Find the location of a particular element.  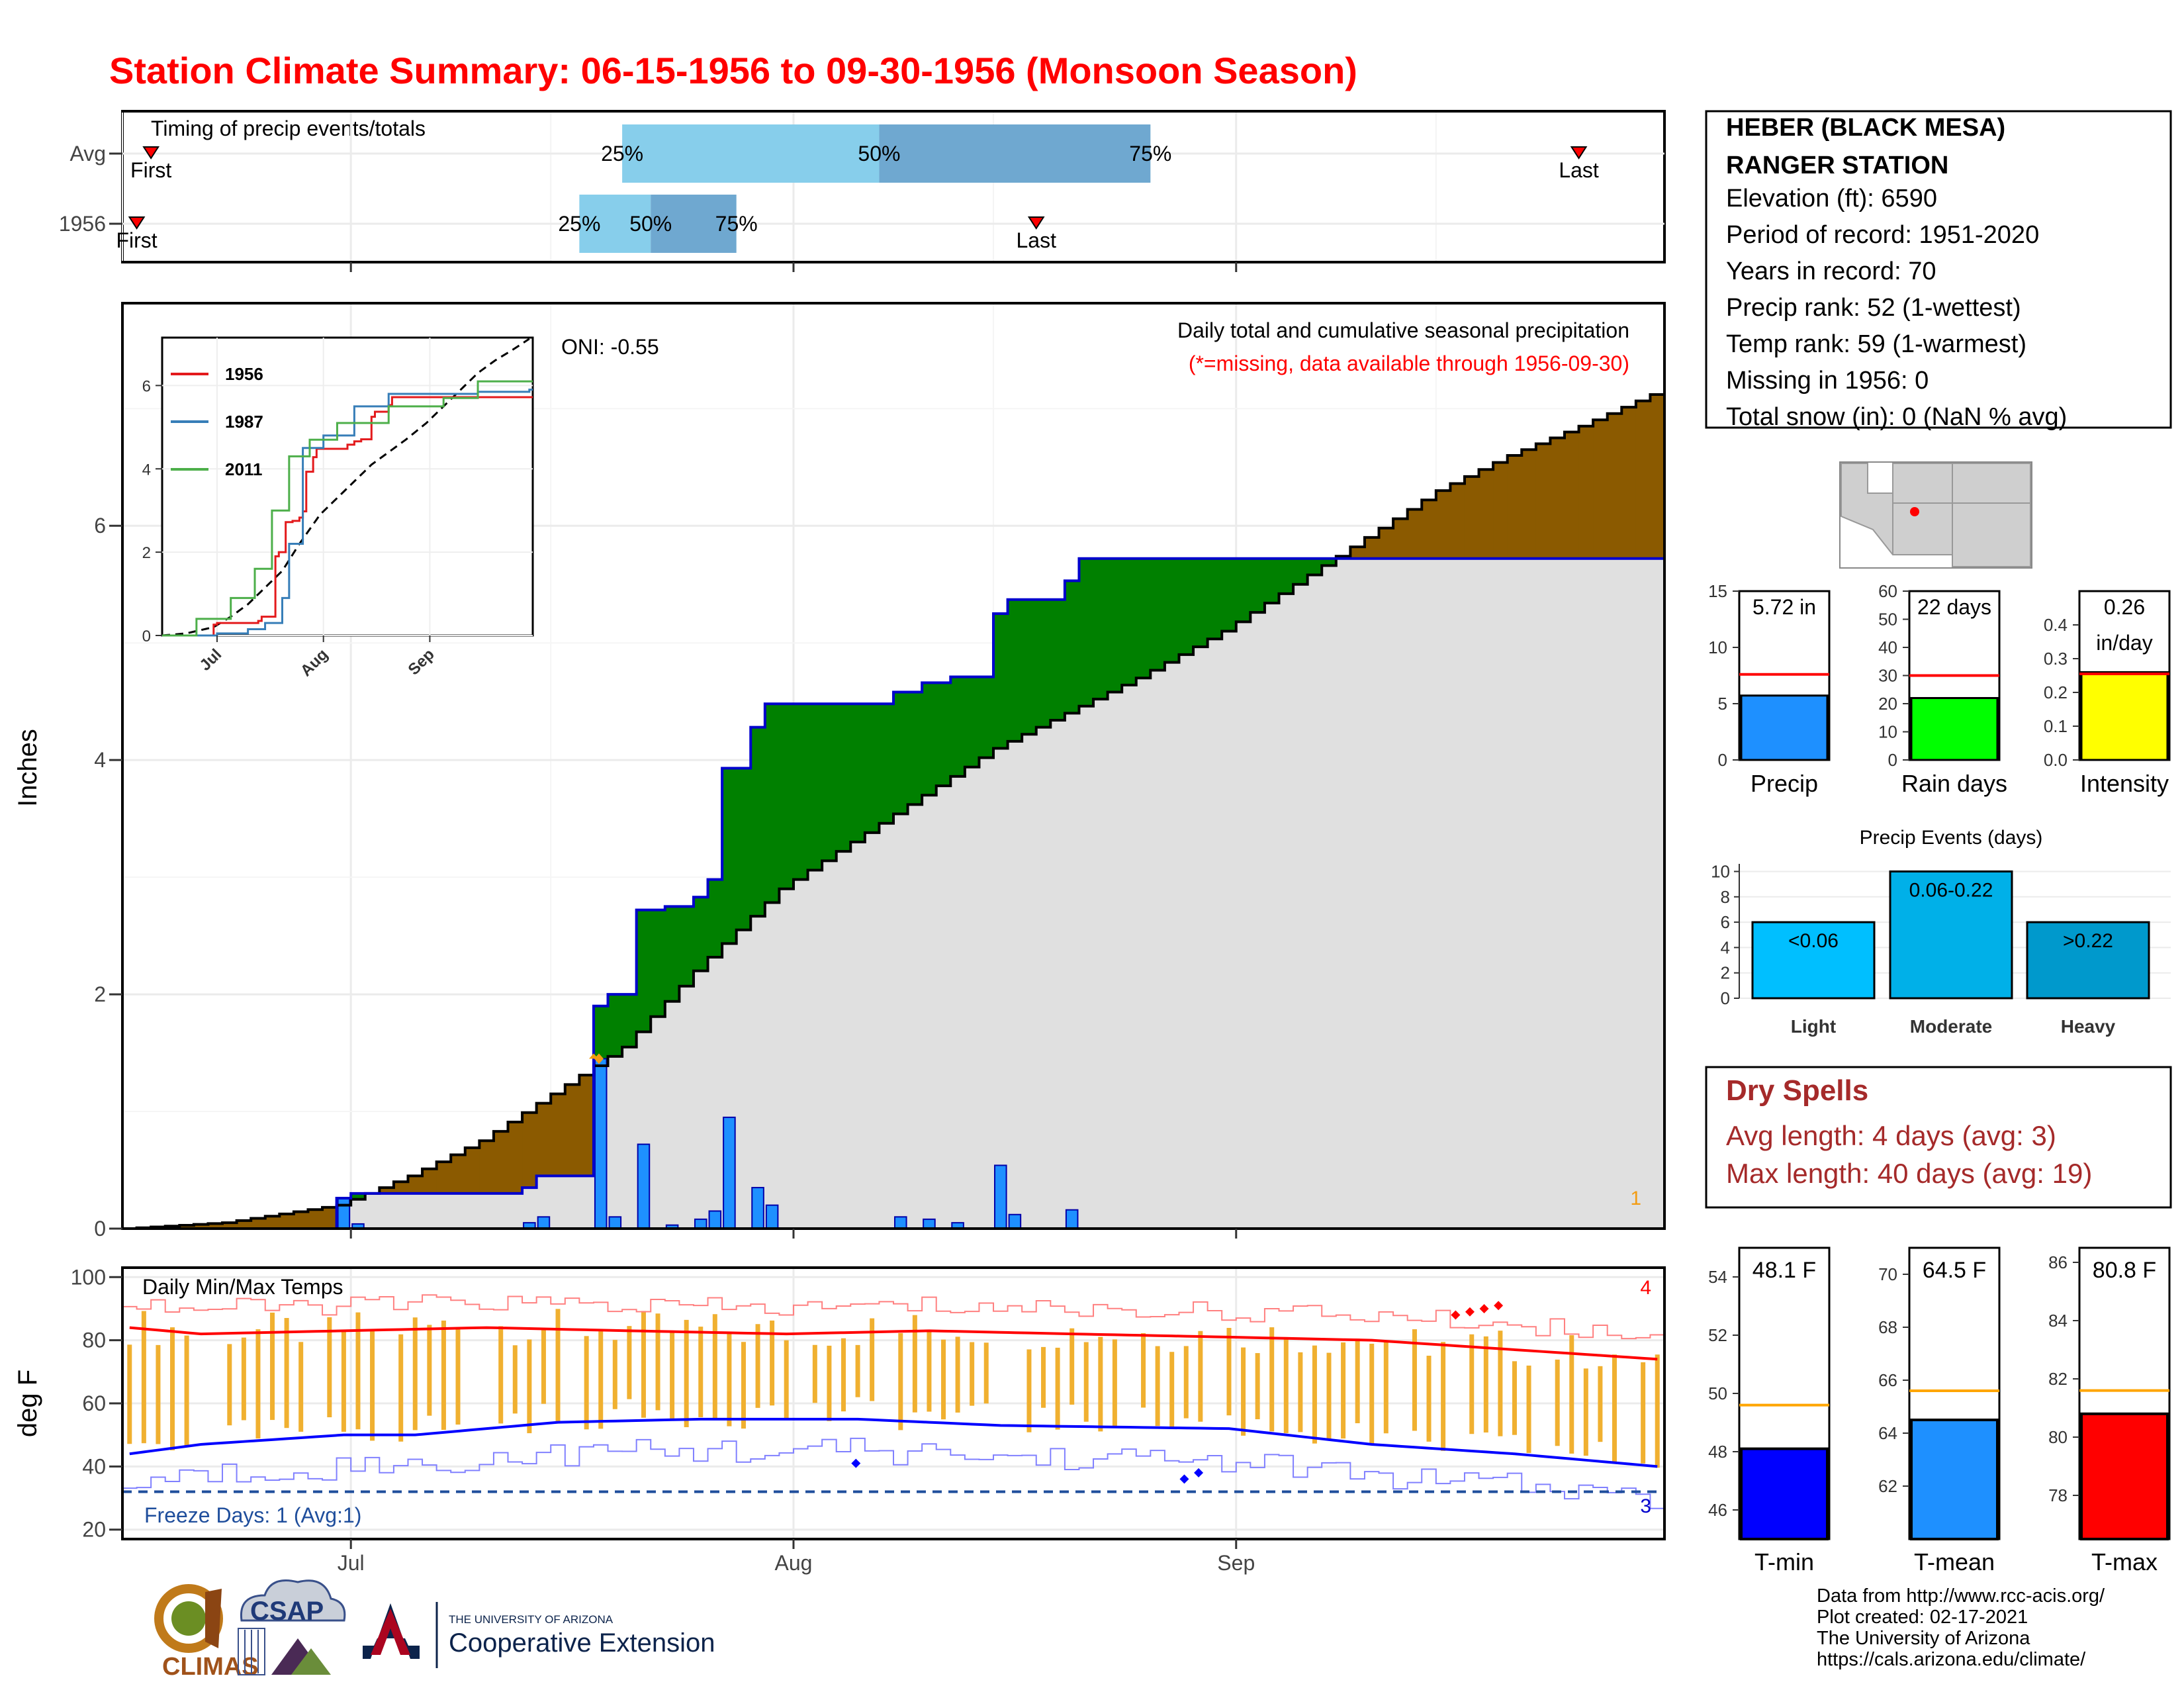

timing-row-label: 1956 is located at coordinates (82, 224).